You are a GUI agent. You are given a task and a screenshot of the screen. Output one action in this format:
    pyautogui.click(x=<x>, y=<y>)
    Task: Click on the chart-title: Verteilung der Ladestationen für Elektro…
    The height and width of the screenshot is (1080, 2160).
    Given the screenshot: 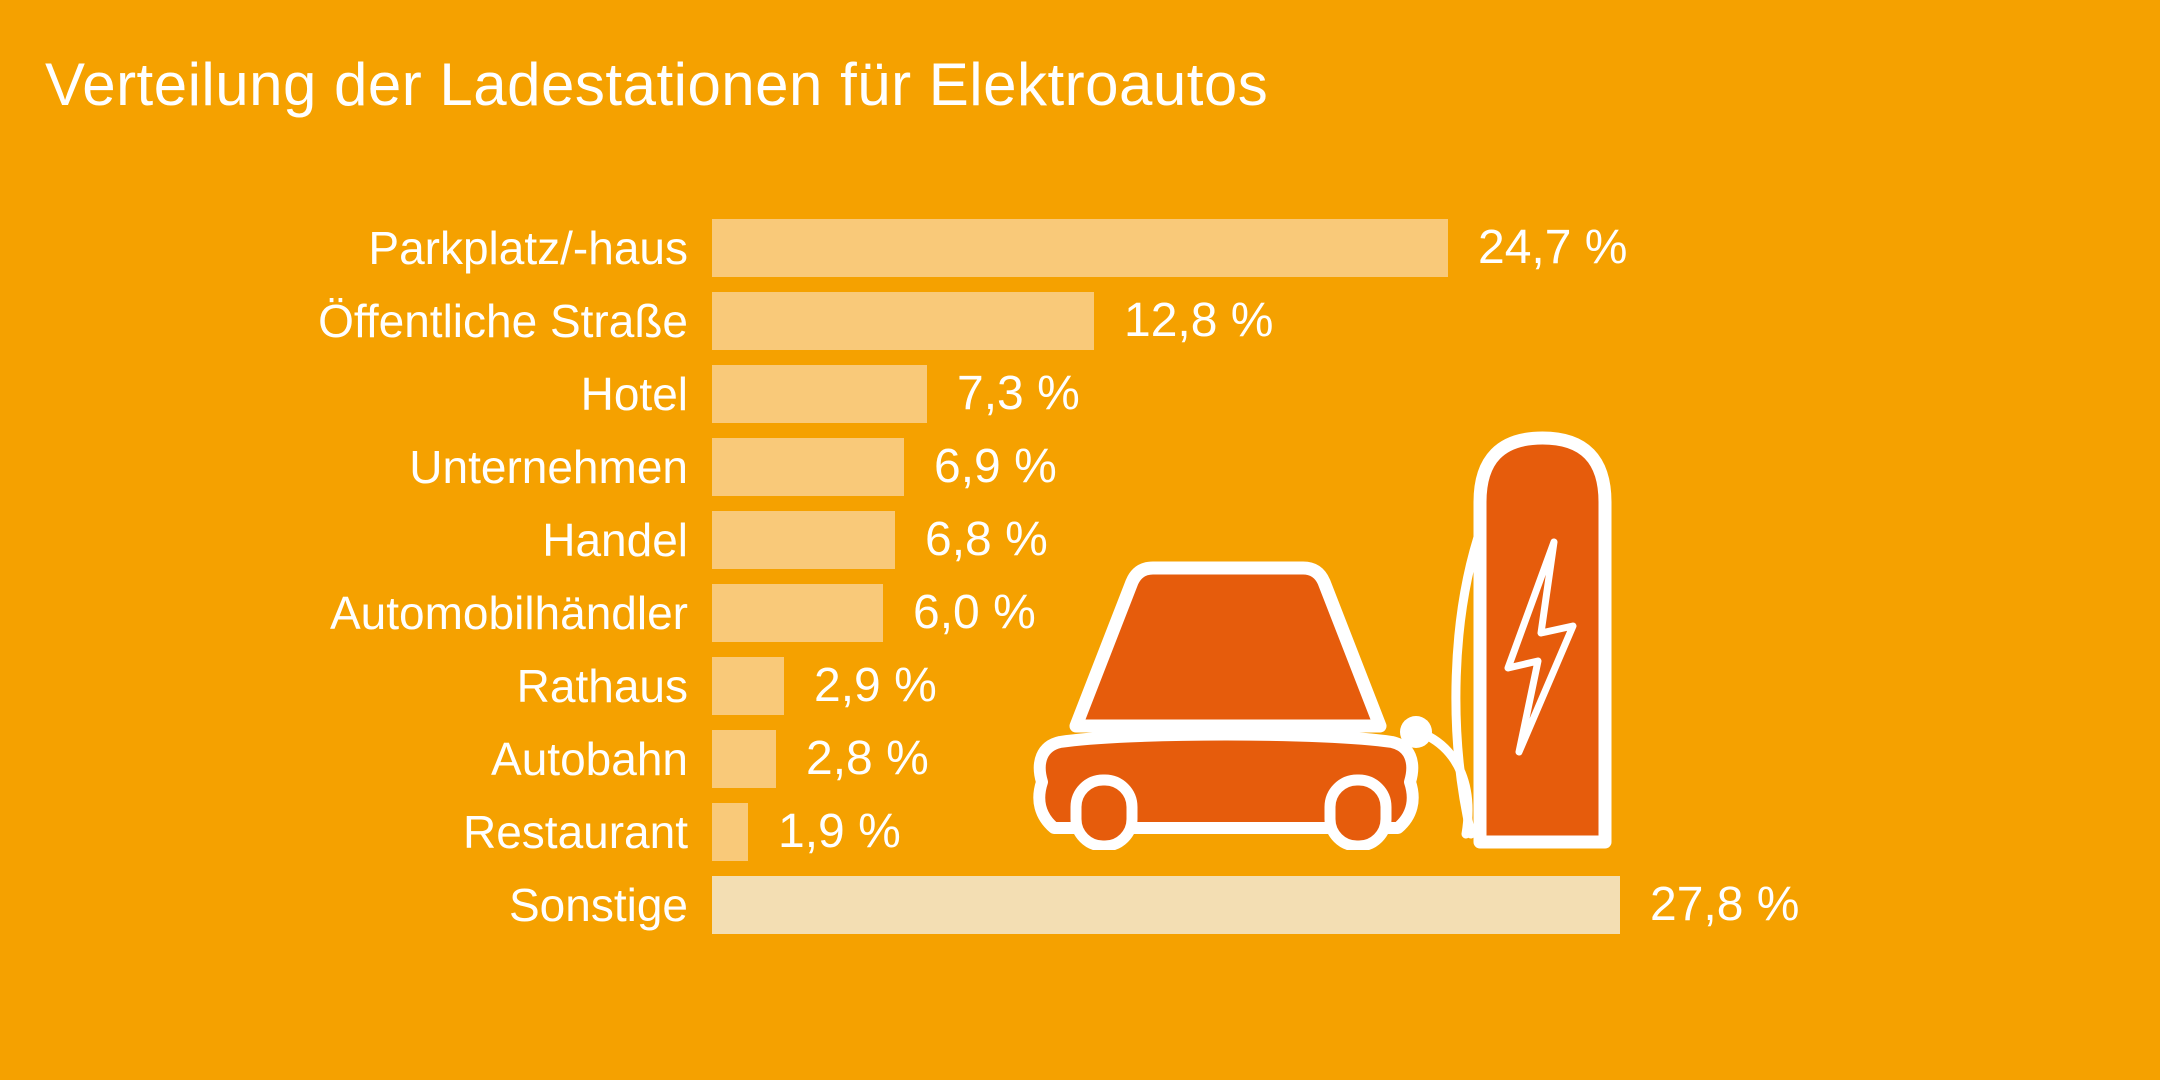 What is the action you would take?
    pyautogui.click(x=657, y=84)
    